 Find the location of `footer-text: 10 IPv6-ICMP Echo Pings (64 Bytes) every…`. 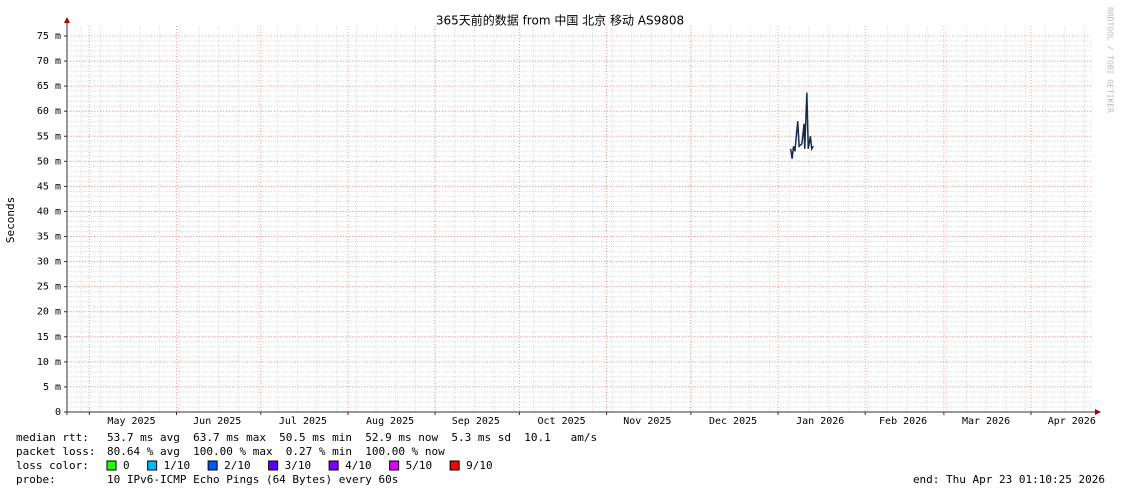

footer-text: 10 IPv6-ICMP Echo Pings (64 Bytes) every… is located at coordinates (252, 479).